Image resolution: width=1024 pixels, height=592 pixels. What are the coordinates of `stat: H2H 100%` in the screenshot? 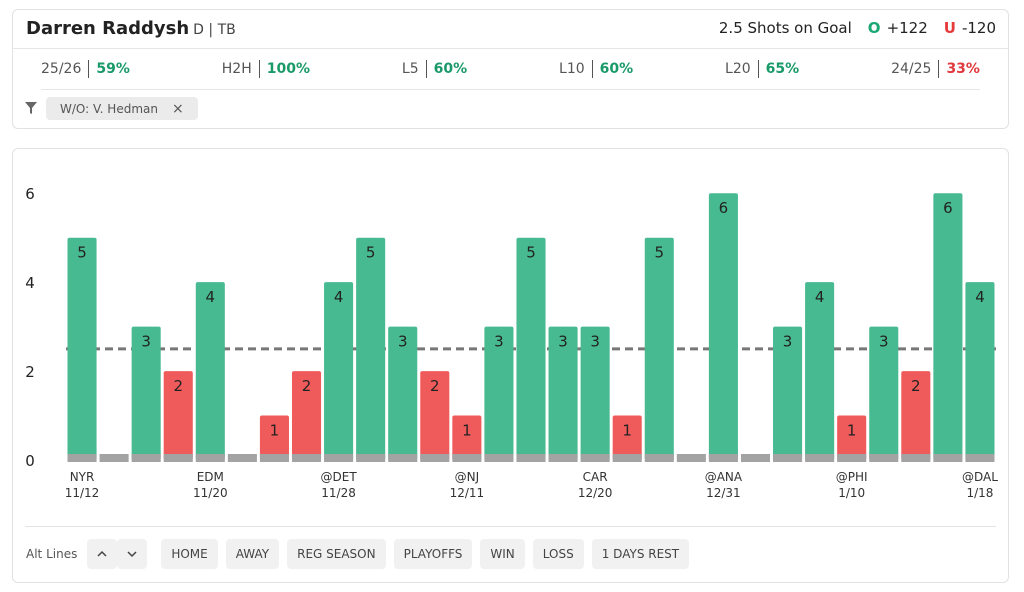 It's located at (266, 69).